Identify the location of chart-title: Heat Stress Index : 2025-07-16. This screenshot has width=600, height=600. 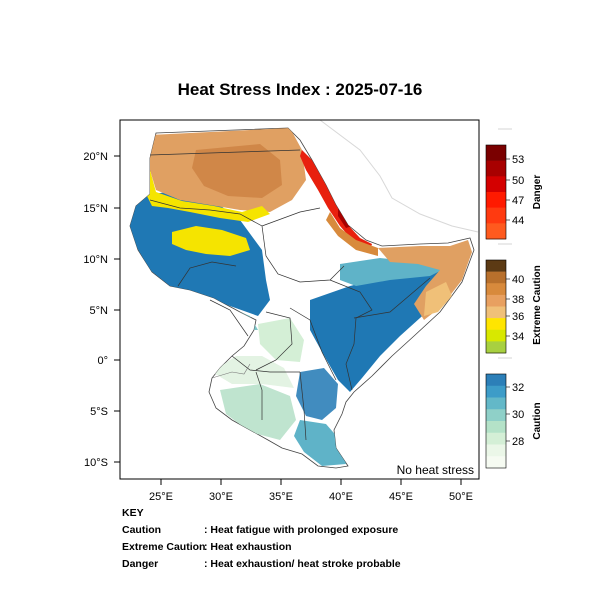
(300, 89).